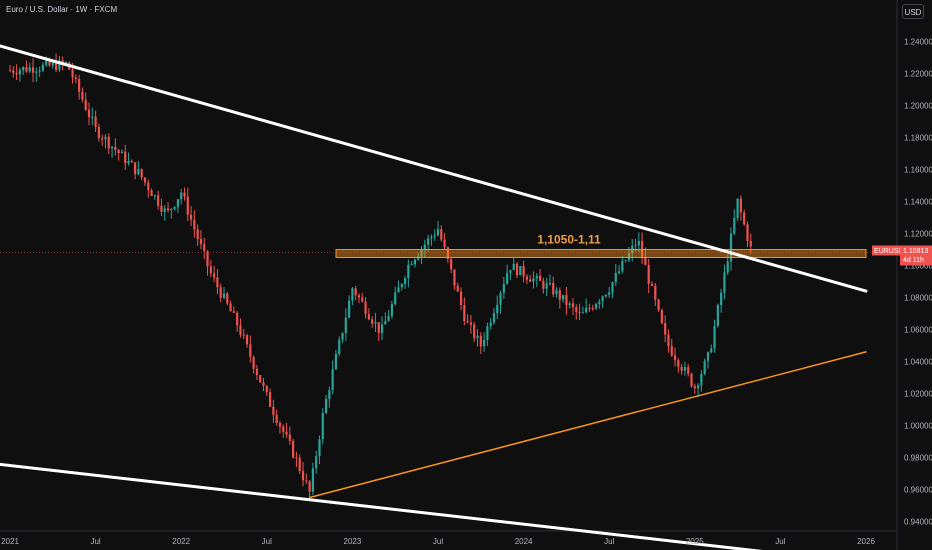  I want to click on price-badge, so click(916, 255).